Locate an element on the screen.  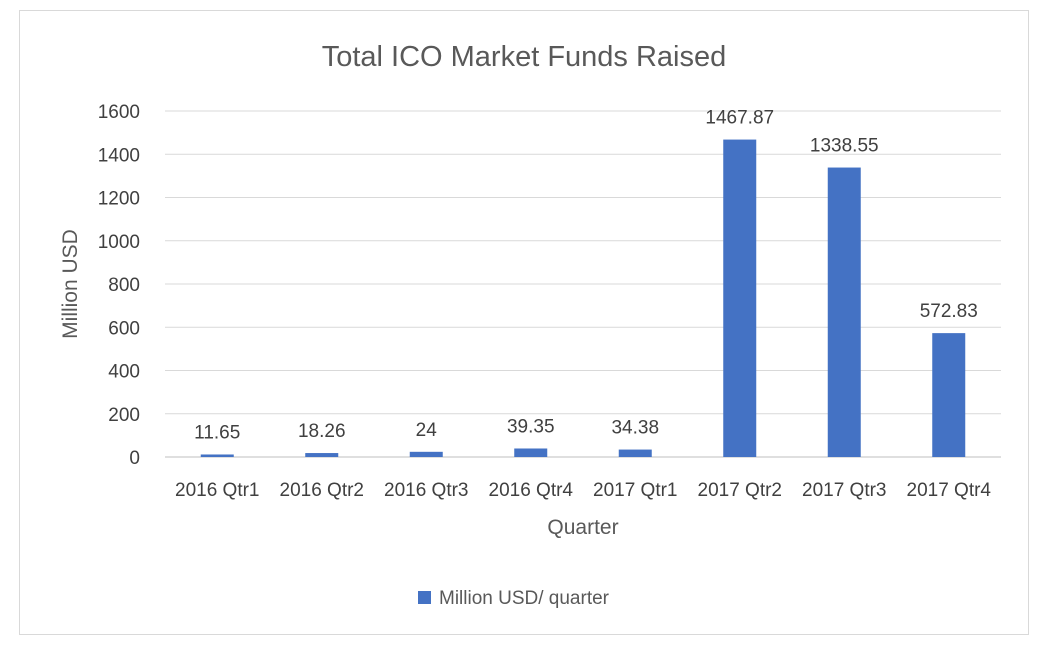
y-tick-label: 400 is located at coordinates (124, 372).